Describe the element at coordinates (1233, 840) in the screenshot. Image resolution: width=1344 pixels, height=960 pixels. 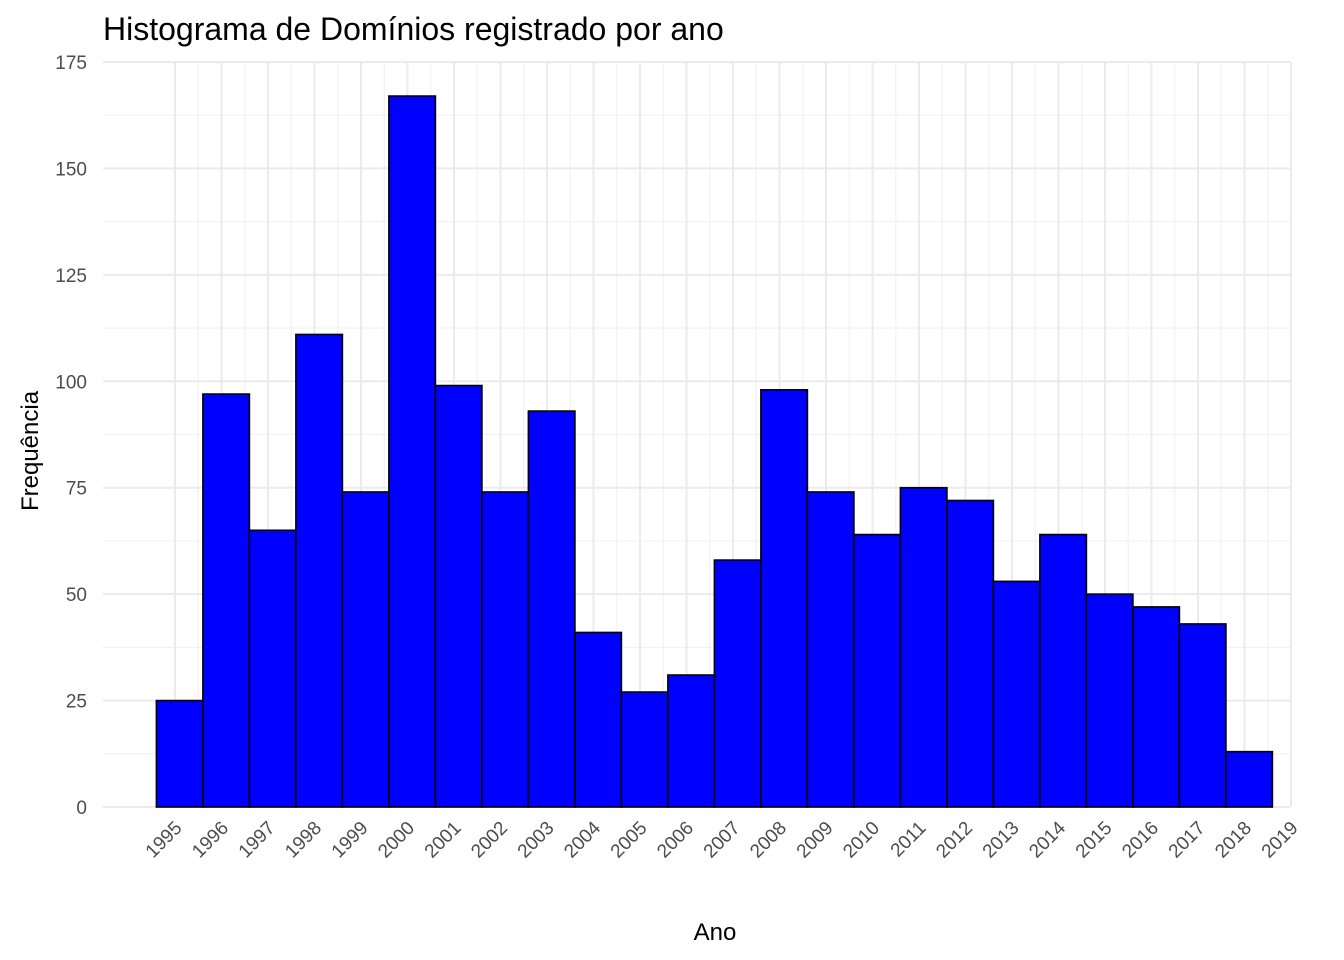
I see `x-tick-label: 2018` at that location.